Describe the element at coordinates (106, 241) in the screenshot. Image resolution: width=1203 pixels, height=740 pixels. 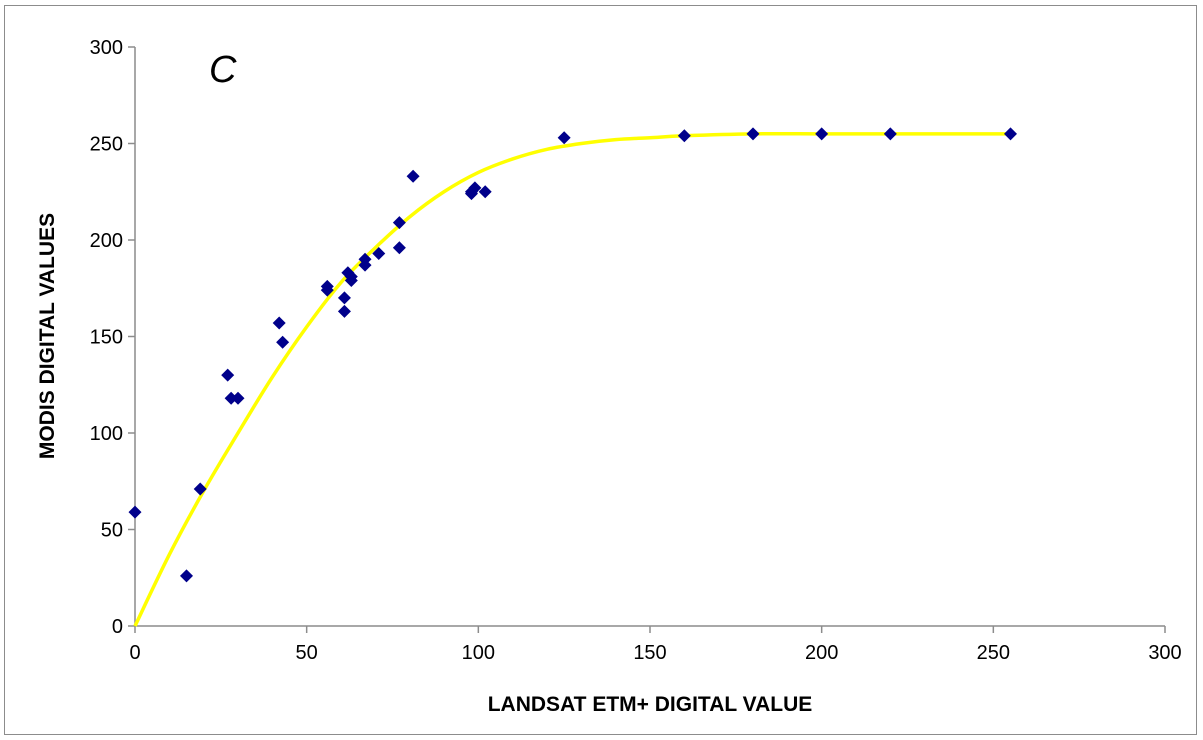
I see `y-tick-label: 200` at that location.